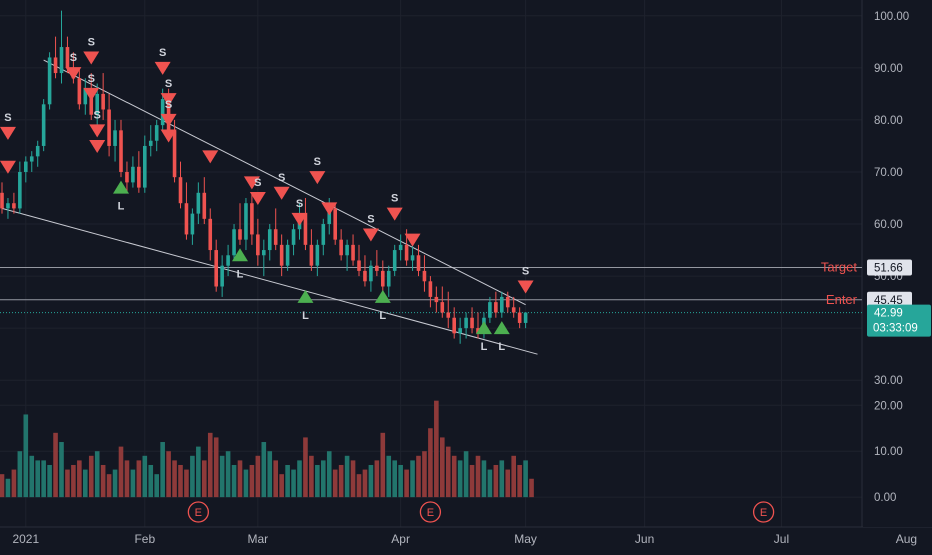 The image size is (932, 555). What do you see at coordinates (888, 406) in the screenshot?
I see `volume-tick-label: 20.00` at bounding box center [888, 406].